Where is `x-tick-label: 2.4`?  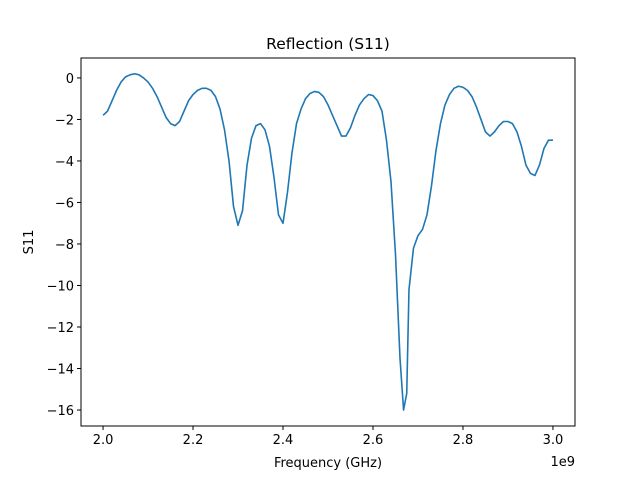
x-tick-label: 2.4 is located at coordinates (283, 440).